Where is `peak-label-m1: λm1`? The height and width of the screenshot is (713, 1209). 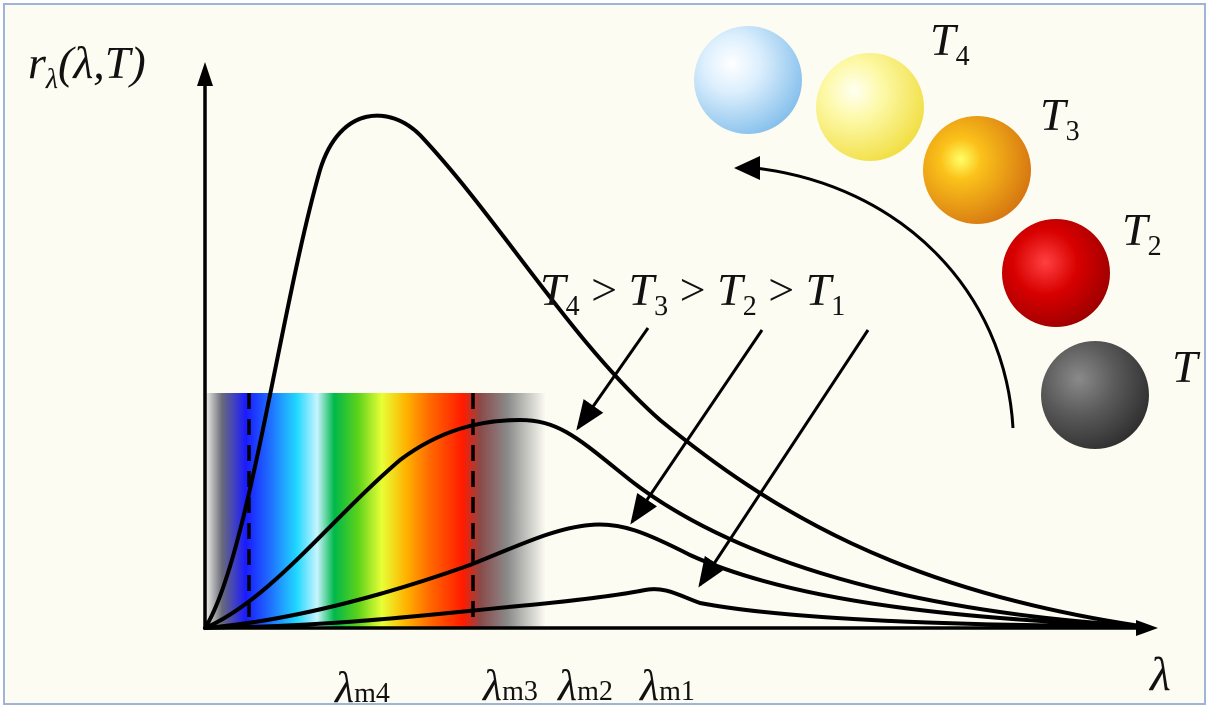
peak-label-m1: λm1 is located at coordinates (666, 684).